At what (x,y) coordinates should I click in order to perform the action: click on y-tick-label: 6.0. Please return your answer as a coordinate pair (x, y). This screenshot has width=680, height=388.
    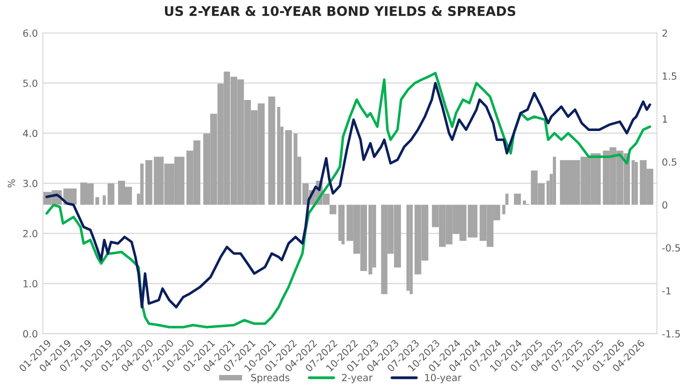
    Looking at the image, I should click on (30, 33).